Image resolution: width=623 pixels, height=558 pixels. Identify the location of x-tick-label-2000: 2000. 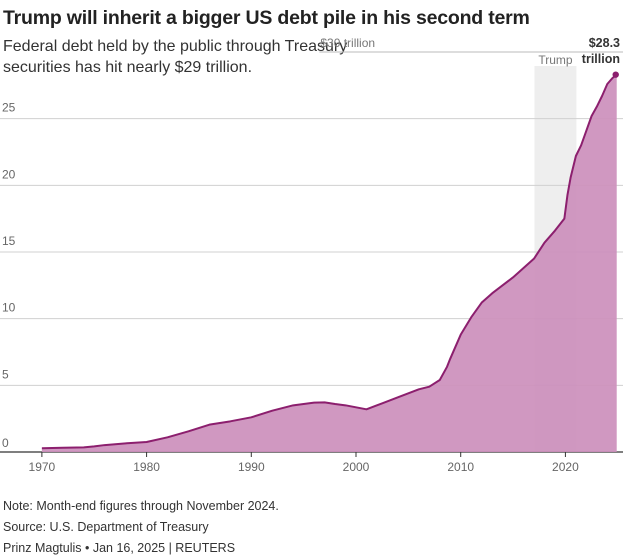
(356, 467).